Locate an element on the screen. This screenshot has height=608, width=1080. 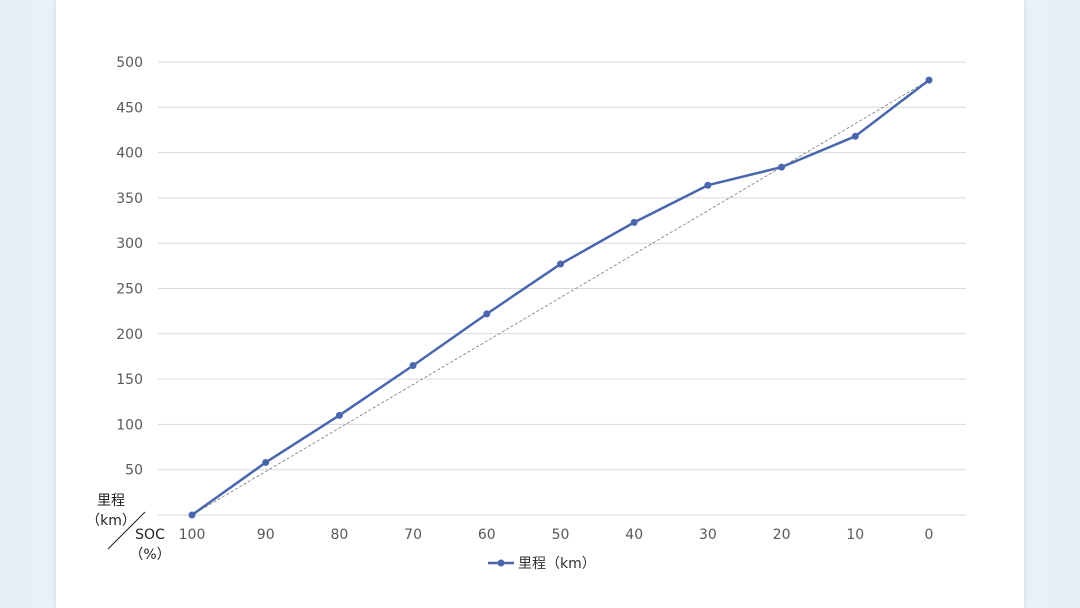
y-tick-label: 250 is located at coordinates (129, 290).